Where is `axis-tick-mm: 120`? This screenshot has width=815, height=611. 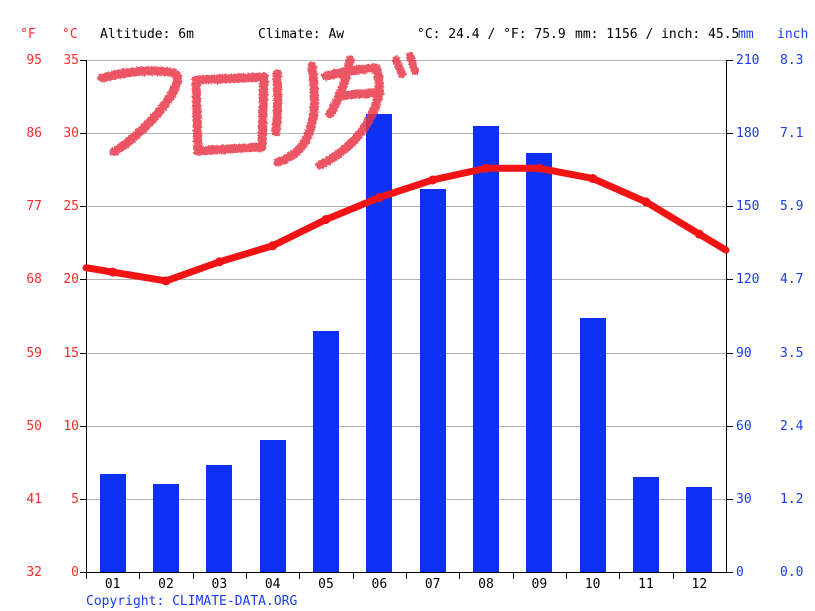
axis-tick-mm: 120 is located at coordinates (748, 279).